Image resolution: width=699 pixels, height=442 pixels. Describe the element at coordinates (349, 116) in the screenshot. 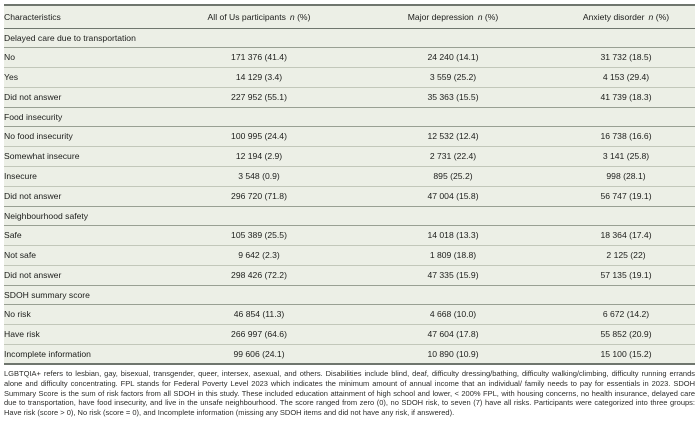

I see `section-header-row: Food insecurity` at that location.